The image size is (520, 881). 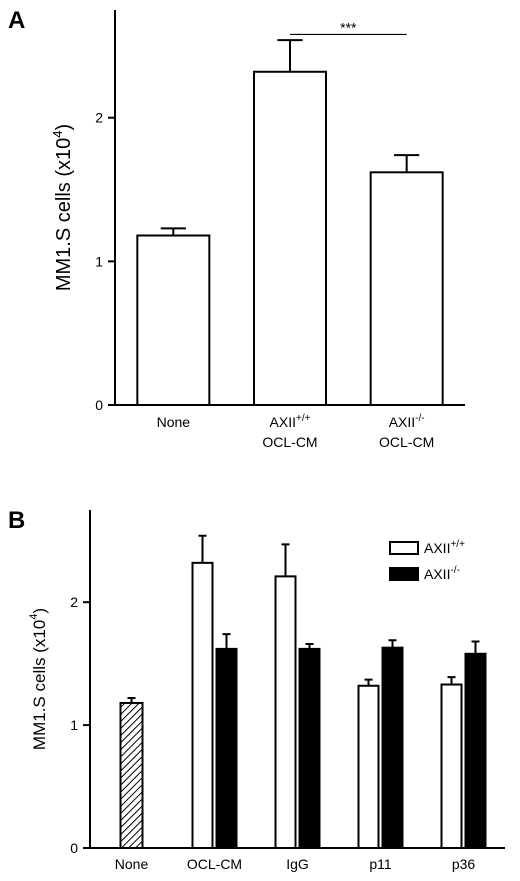 What do you see at coordinates (297, 864) in the screenshot?
I see `x-tick-label: IgG` at bounding box center [297, 864].